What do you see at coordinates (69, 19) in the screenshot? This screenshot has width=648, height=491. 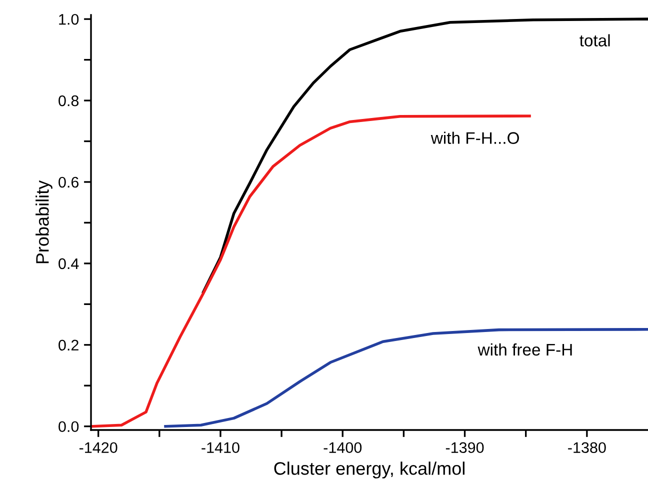 I see `y-tick-label: 1.0` at bounding box center [69, 19].